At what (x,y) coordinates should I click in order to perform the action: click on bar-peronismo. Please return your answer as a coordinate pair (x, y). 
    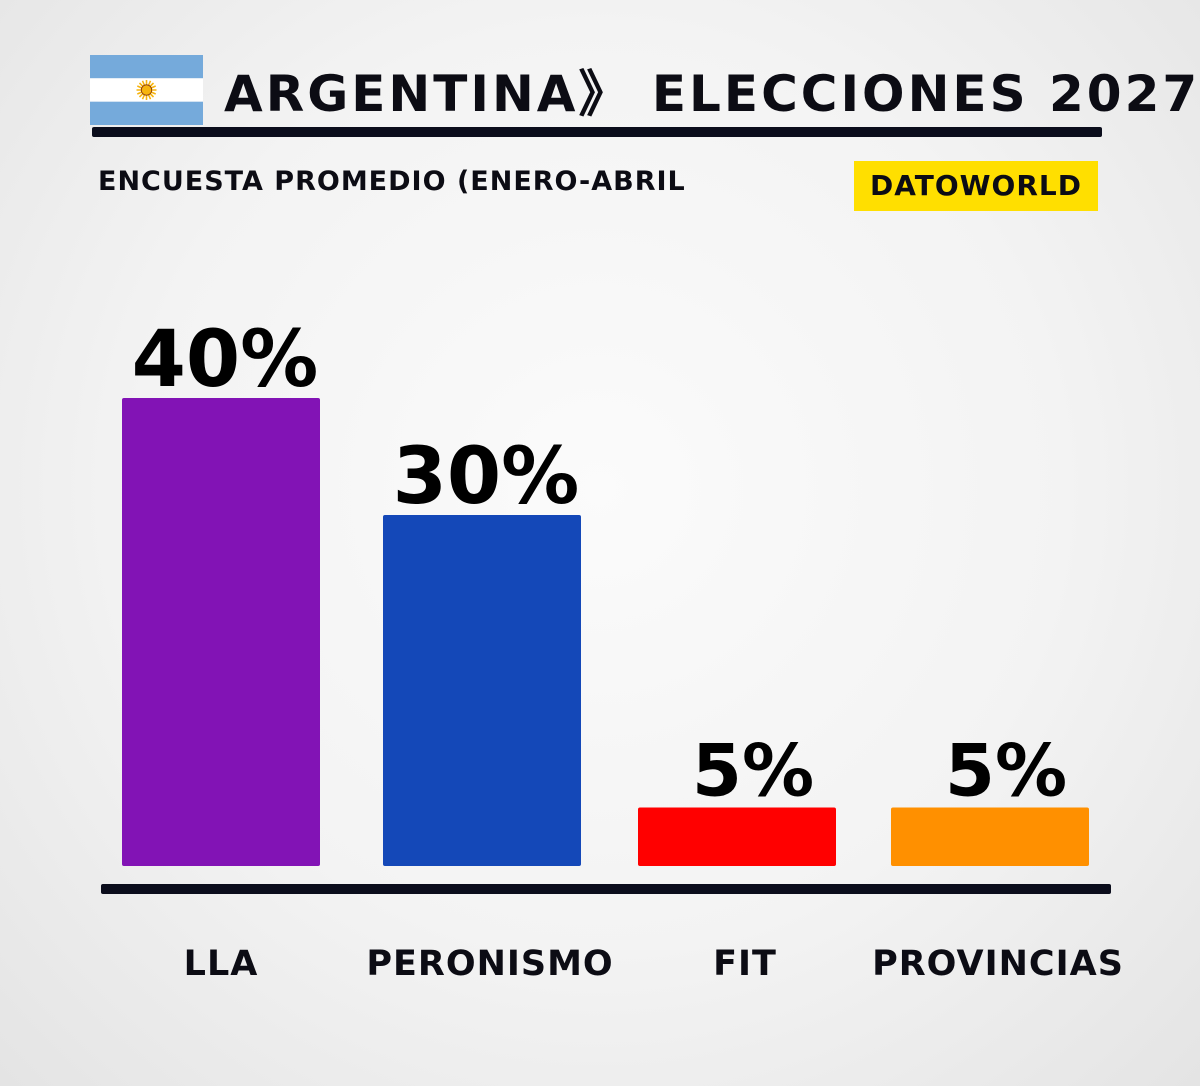
    Looking at the image, I should click on (482, 690).